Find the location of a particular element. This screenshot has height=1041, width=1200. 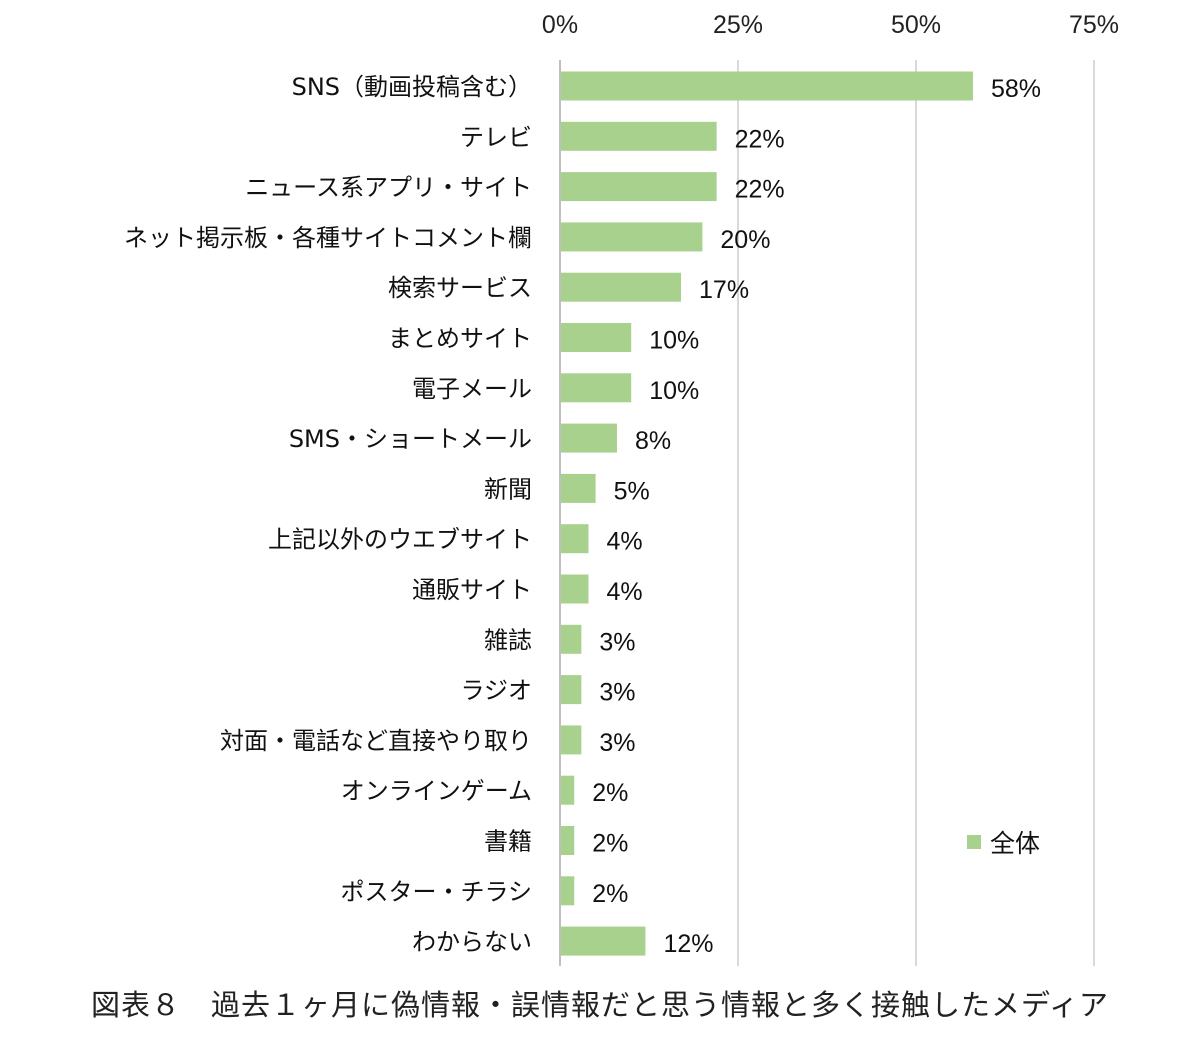

x-axis-ticks: 0% 25% 50% 75% is located at coordinates (830, 25).